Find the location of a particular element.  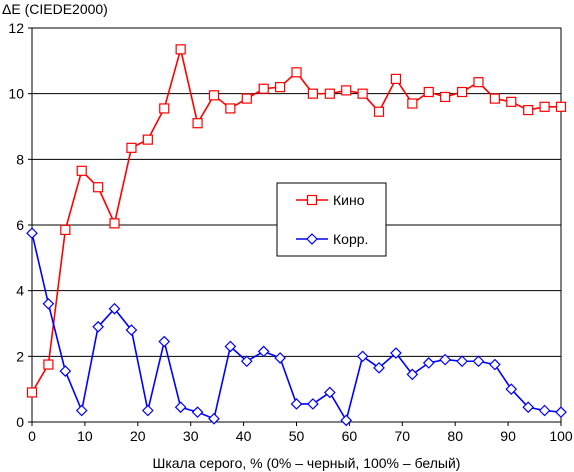

x-tick-label-50: 50 is located at coordinates (297, 436).